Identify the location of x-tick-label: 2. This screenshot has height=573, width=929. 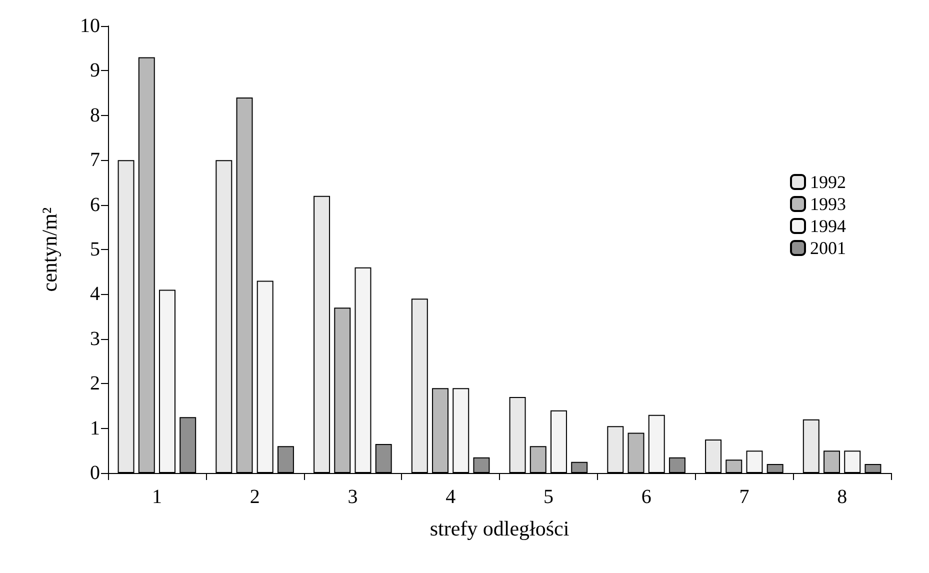
(255, 497).